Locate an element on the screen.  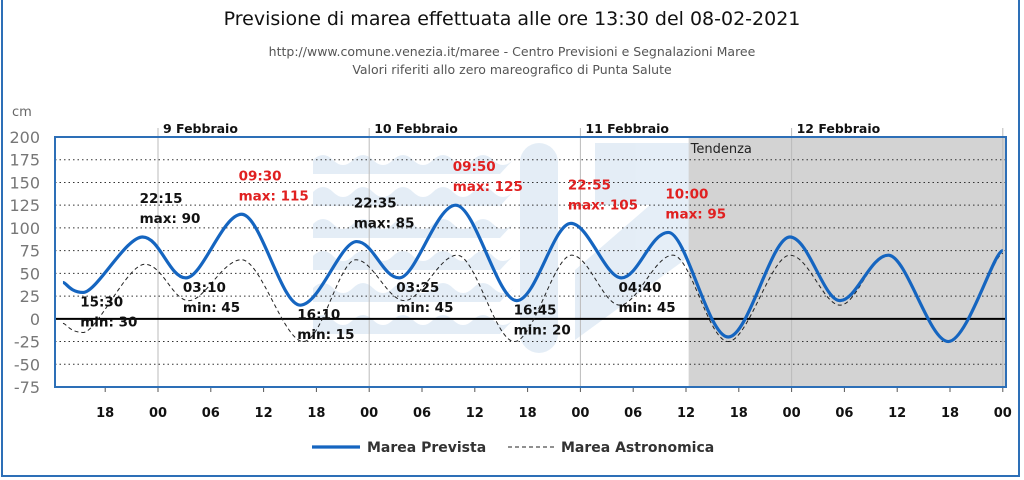
annotation-time: 16:10 is located at coordinates (318, 315).